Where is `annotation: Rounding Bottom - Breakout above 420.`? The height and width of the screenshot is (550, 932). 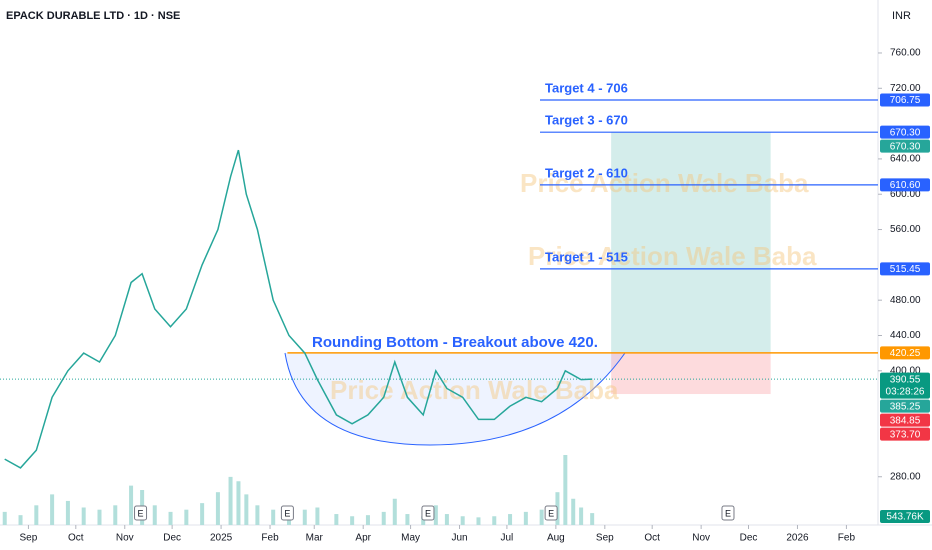 annotation: Rounding Bottom - Breakout above 420. is located at coordinates (455, 342).